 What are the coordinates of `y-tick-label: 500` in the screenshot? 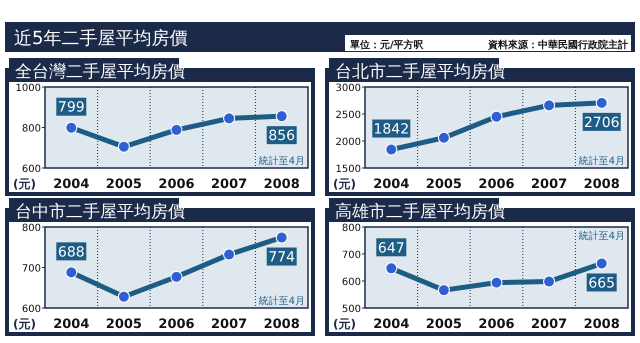 It's located at (351, 309).